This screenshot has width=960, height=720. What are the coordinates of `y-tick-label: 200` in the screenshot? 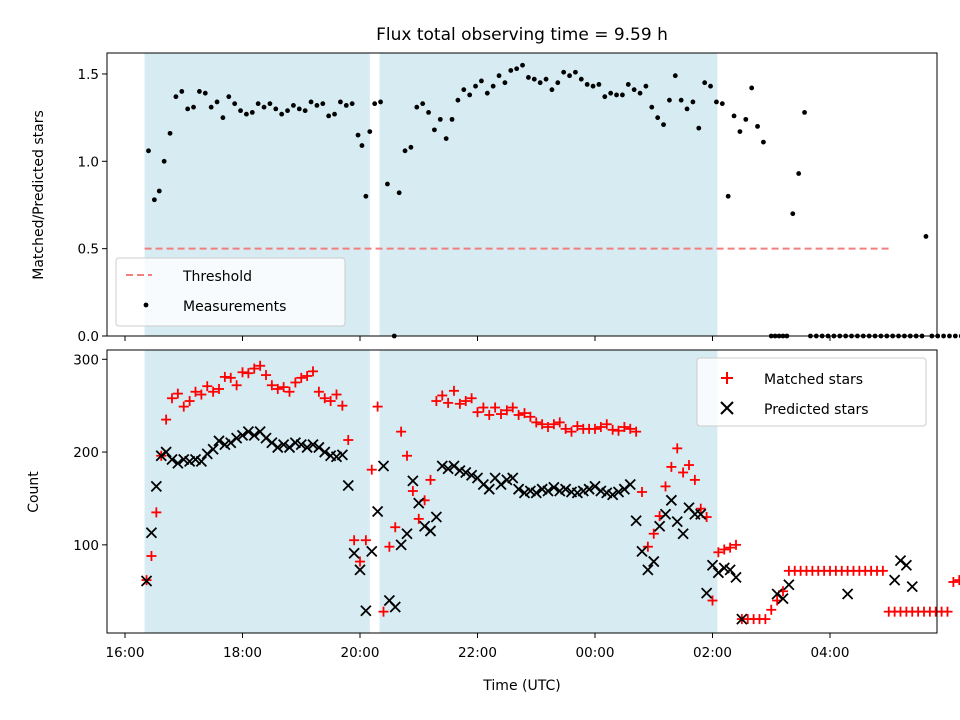 It's located at (86, 453).